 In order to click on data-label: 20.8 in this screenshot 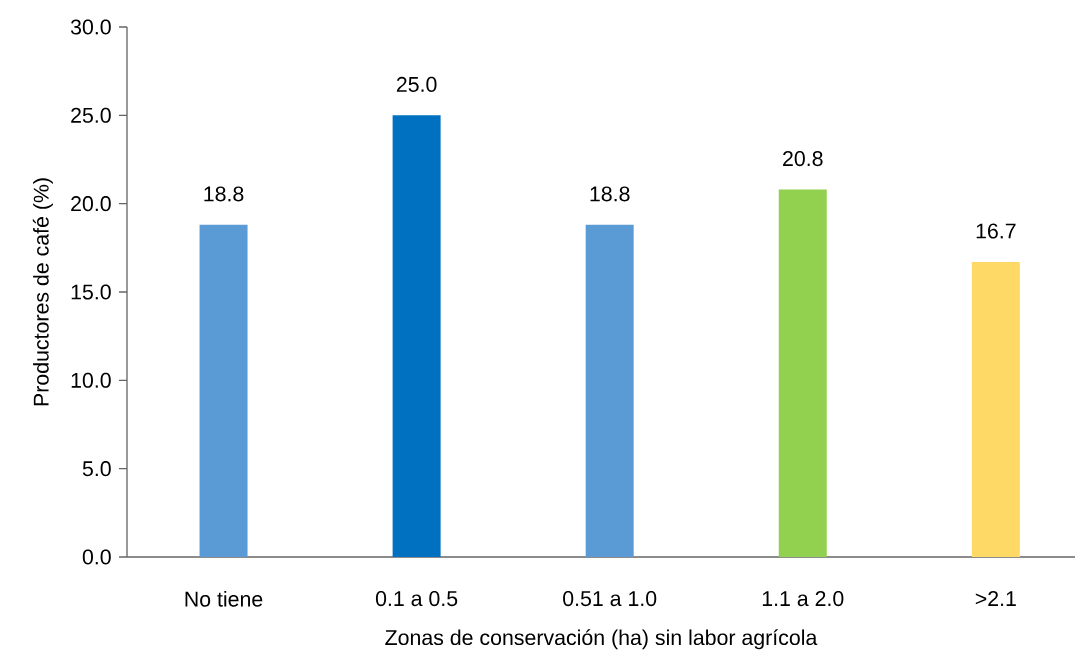, I will do `click(803, 159)`.